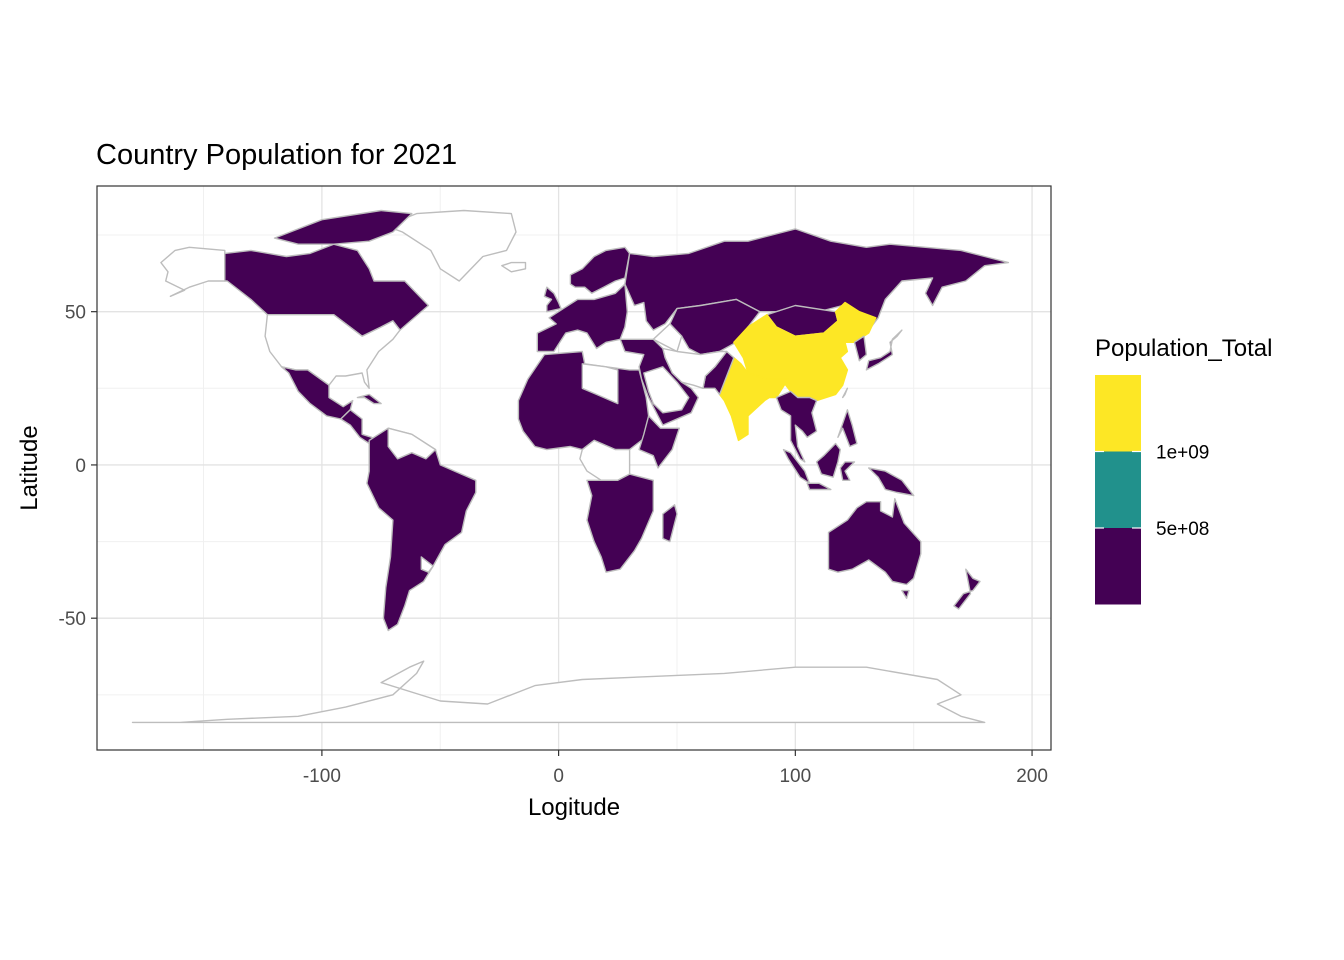 This screenshot has width=1344, height=960. Describe the element at coordinates (343, 227) in the screenshot. I see `region-canadian-arctic-islands: Canadian Arctic Islands` at that location.